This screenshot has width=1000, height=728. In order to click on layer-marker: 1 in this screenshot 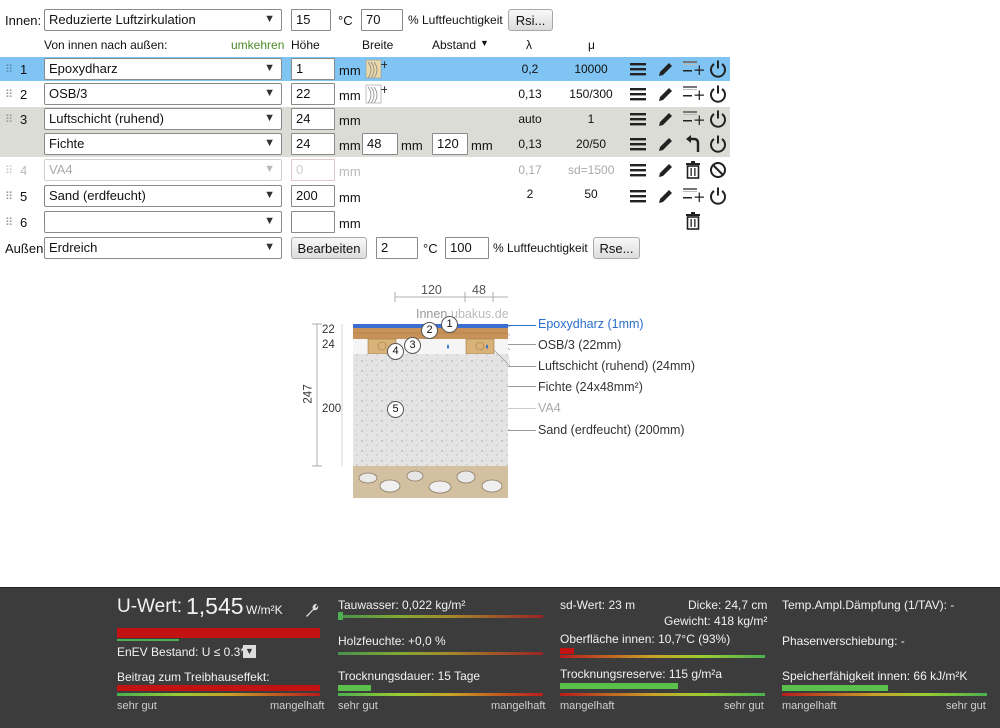, I will do `click(449, 324)`.